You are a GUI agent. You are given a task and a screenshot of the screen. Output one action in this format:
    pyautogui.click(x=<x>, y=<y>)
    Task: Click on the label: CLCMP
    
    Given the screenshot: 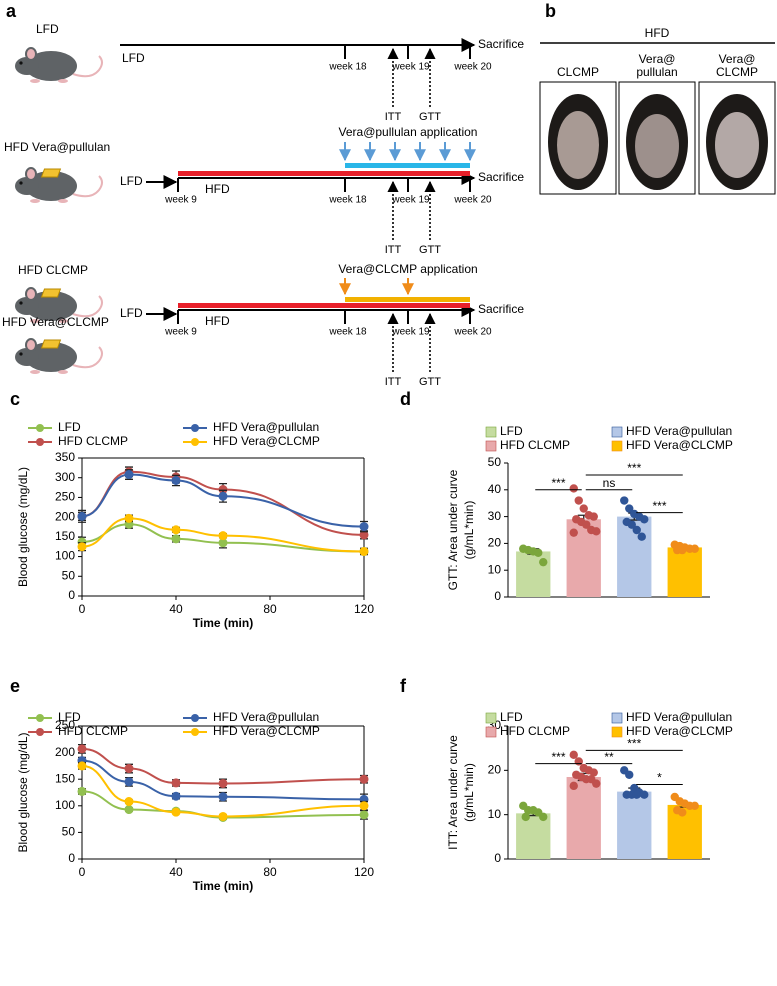 What is the action you would take?
    pyautogui.click(x=578, y=72)
    